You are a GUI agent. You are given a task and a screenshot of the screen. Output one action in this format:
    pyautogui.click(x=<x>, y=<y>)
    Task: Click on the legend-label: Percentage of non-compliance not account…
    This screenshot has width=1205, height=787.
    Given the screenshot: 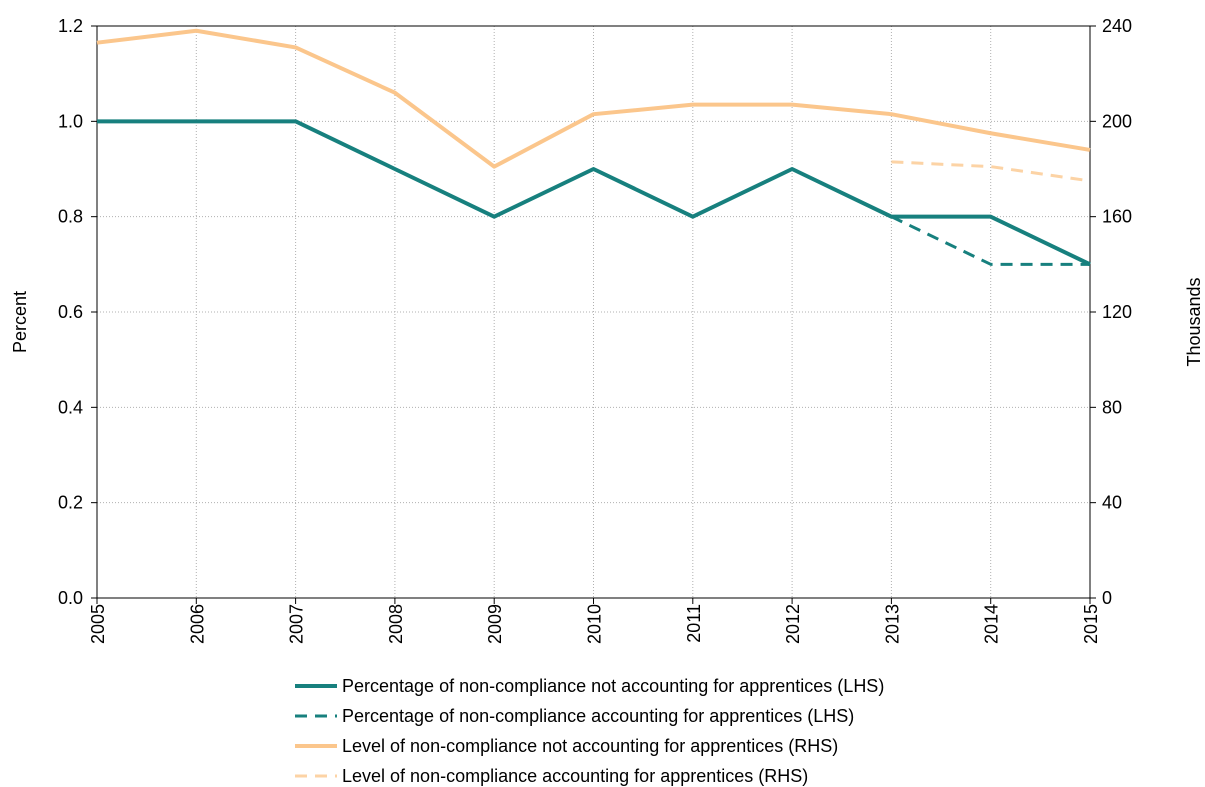 What is the action you would take?
    pyautogui.click(x=613, y=686)
    